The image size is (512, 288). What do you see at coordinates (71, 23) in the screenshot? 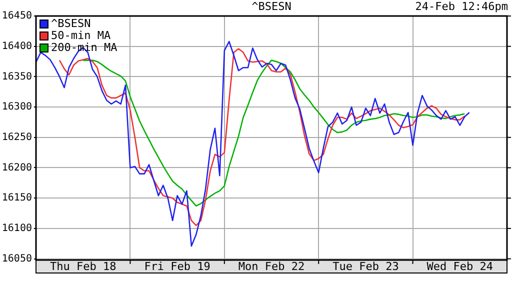
I see `legend-label: ^BSESN` at bounding box center [71, 23].